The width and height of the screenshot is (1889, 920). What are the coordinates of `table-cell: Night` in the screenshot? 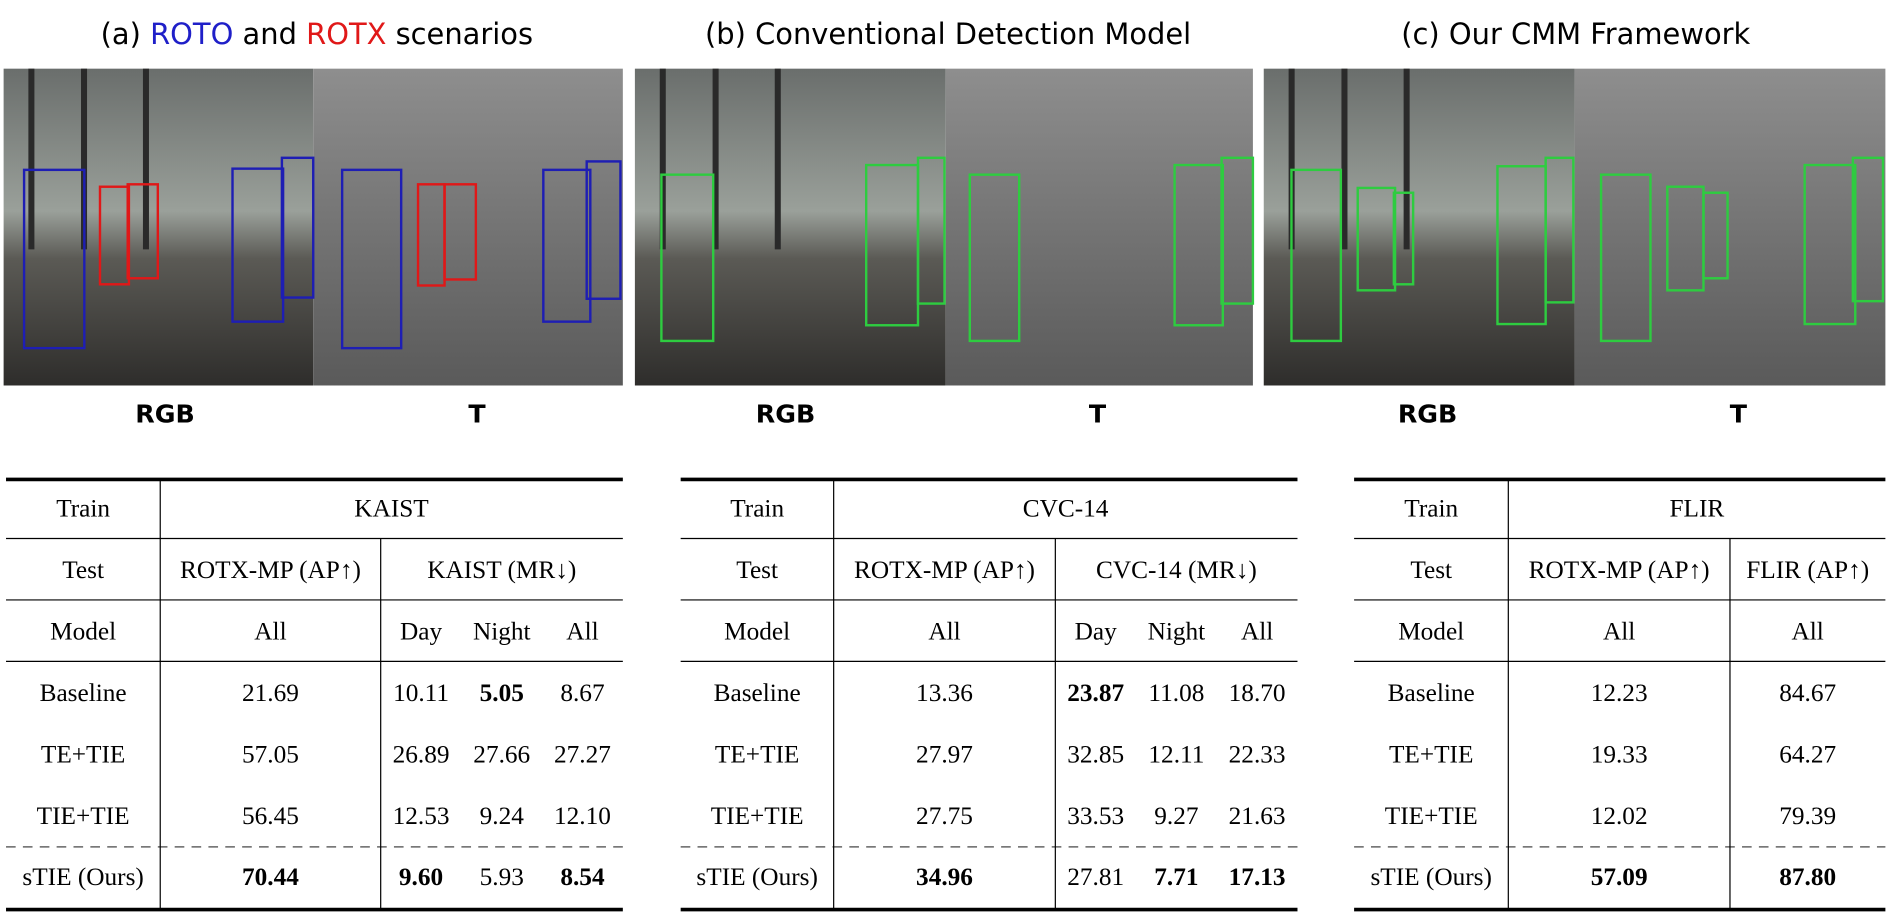 It's located at (1177, 631).